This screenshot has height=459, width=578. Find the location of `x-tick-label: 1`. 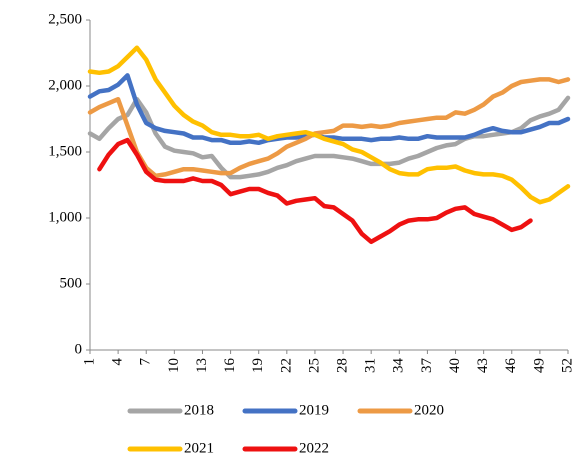

x-tick-label: 1 is located at coordinates (89, 362).